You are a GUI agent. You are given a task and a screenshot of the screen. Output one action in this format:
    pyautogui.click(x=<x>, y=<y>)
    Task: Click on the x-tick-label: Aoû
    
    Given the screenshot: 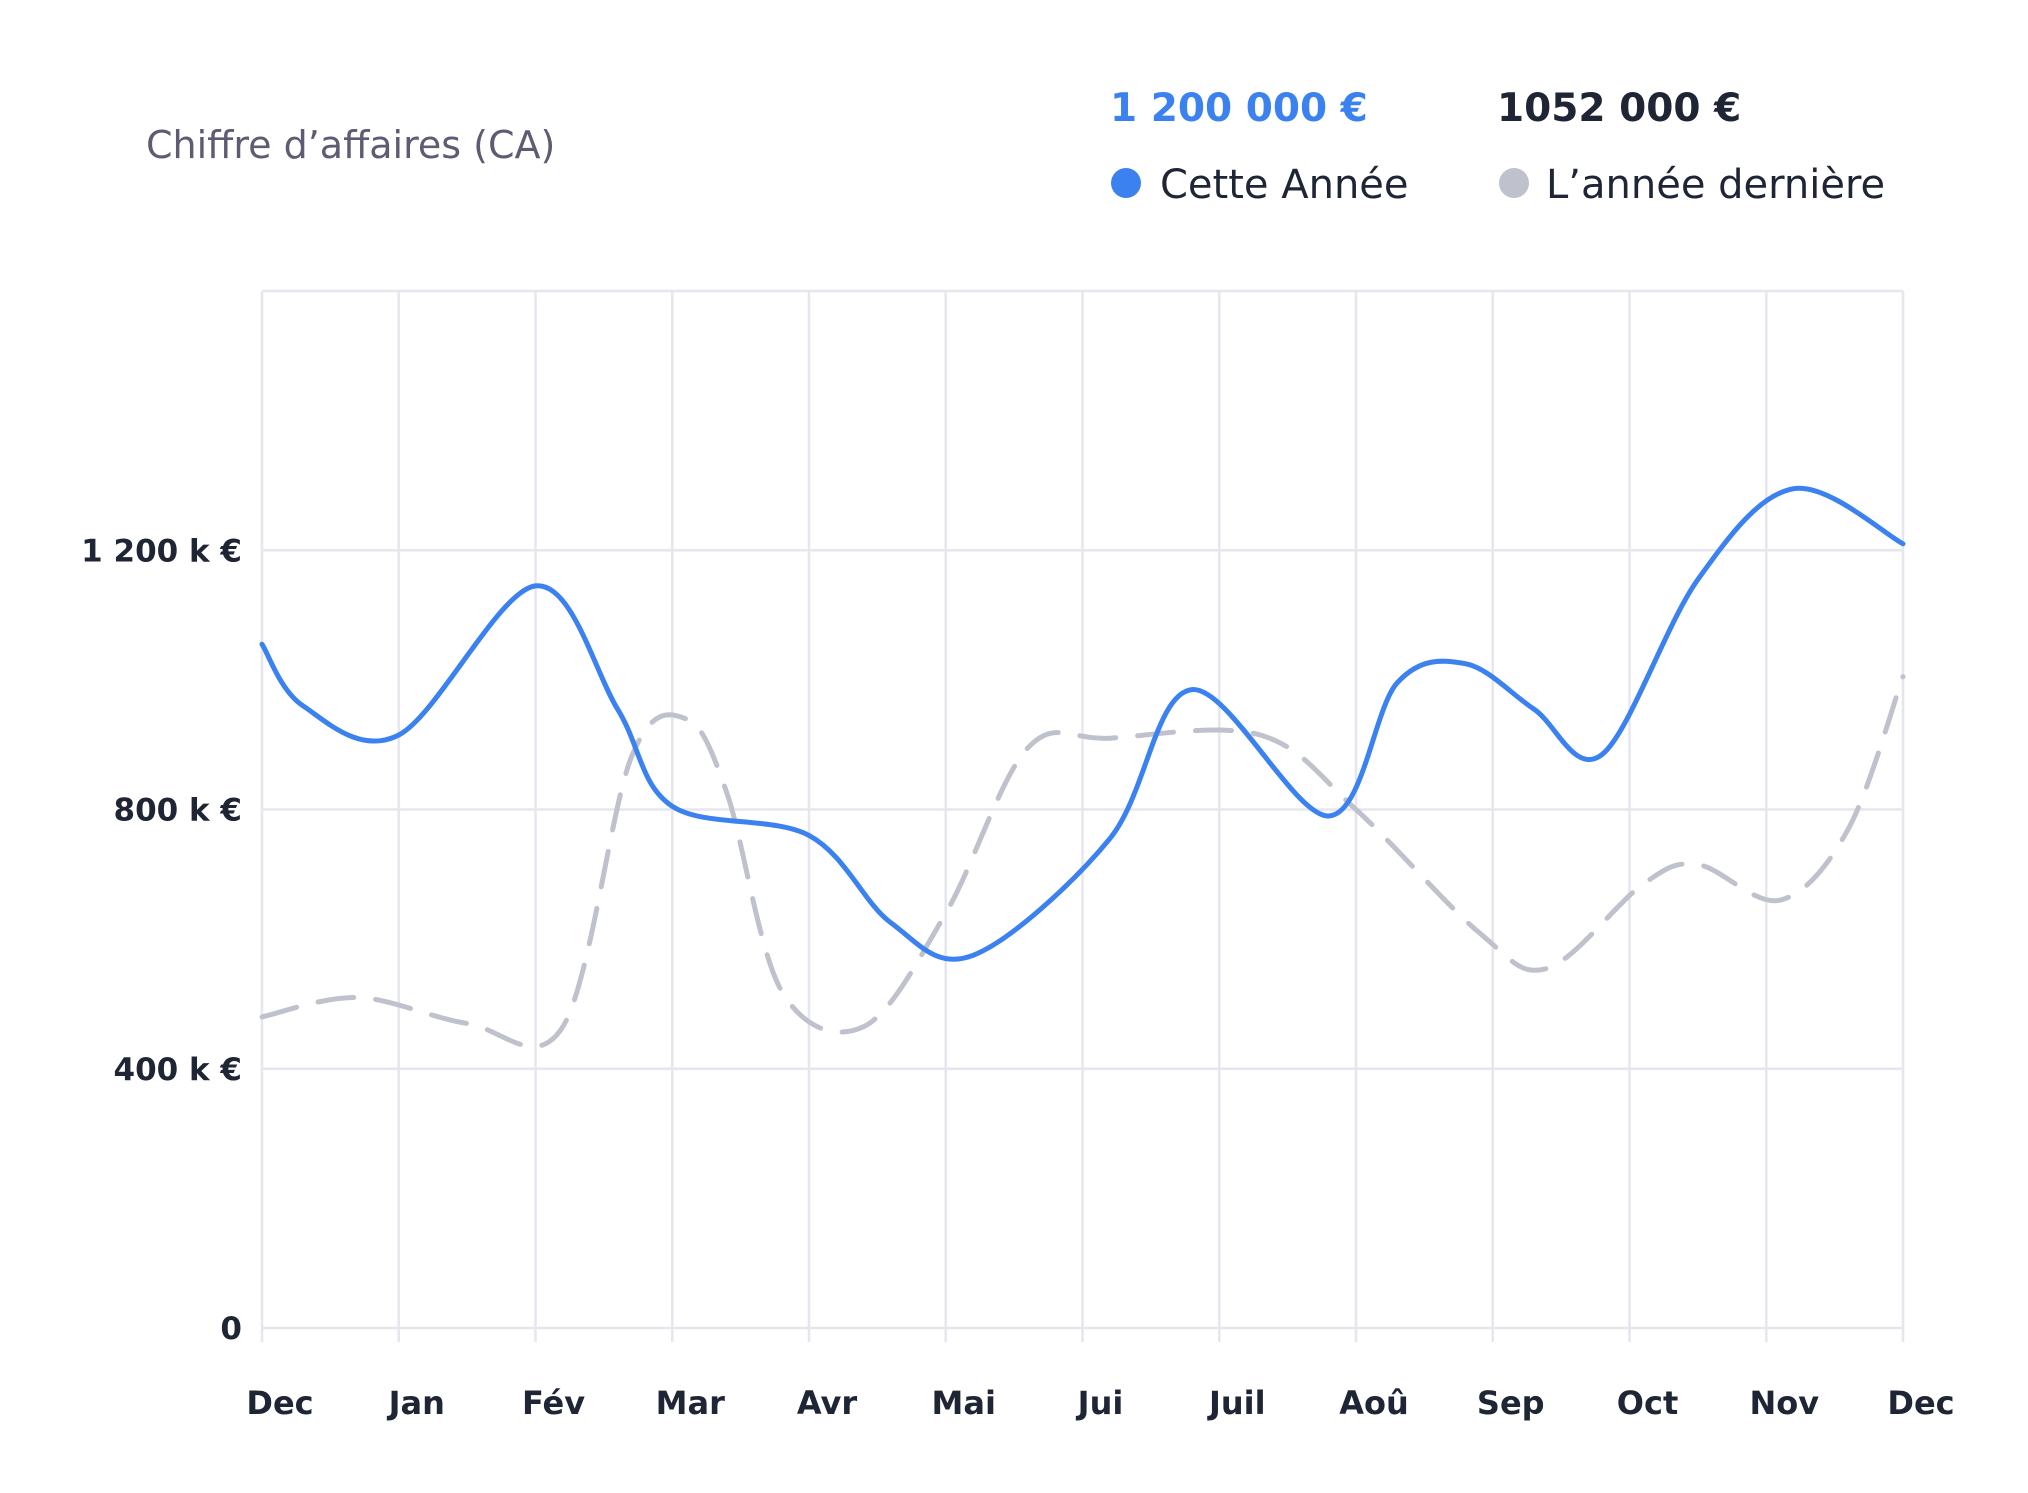 What is the action you would take?
    pyautogui.click(x=1374, y=1403)
    